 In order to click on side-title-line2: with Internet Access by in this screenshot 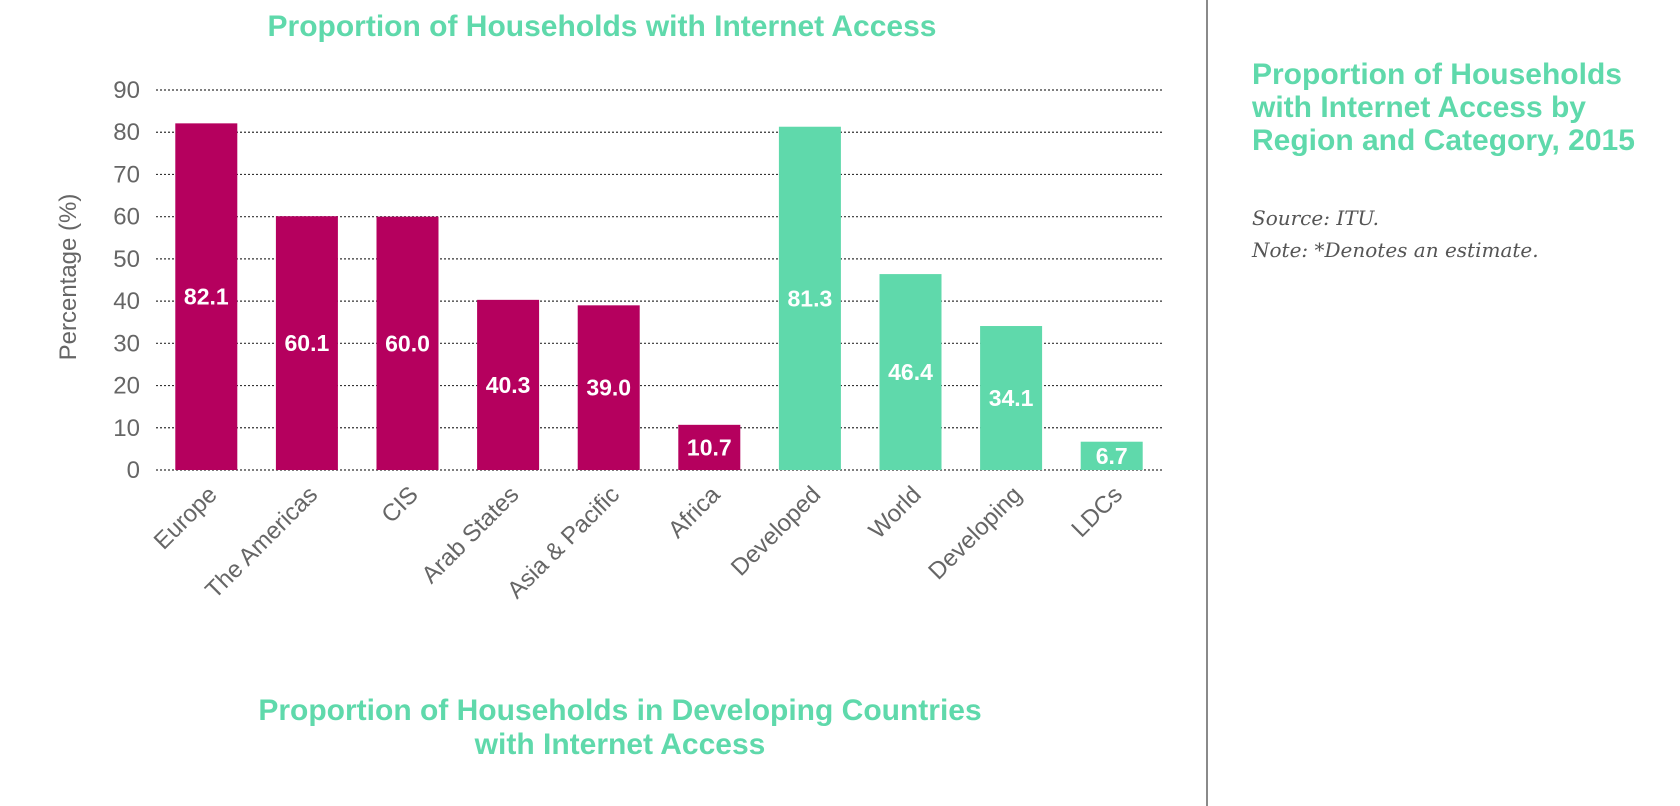, I will do `click(1419, 107)`.